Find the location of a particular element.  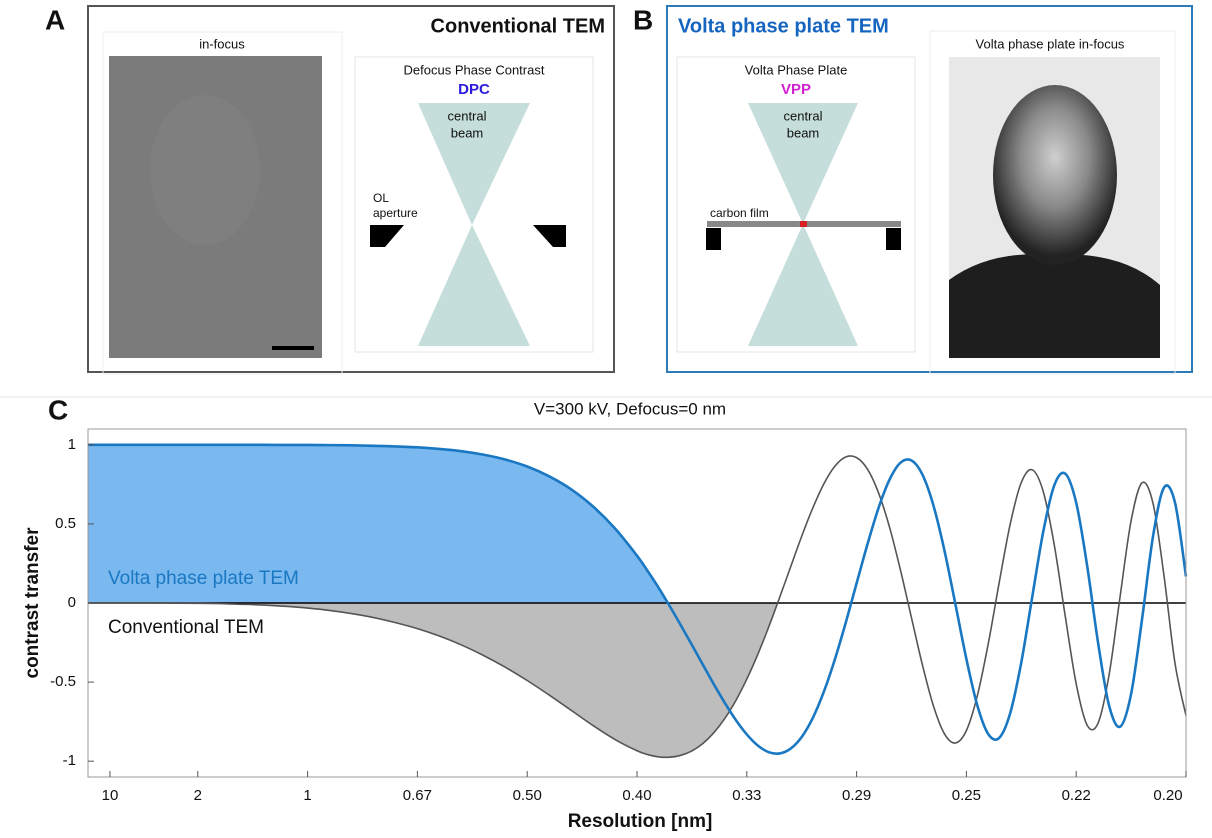

y-tick-label: -1 is located at coordinates (69, 760).